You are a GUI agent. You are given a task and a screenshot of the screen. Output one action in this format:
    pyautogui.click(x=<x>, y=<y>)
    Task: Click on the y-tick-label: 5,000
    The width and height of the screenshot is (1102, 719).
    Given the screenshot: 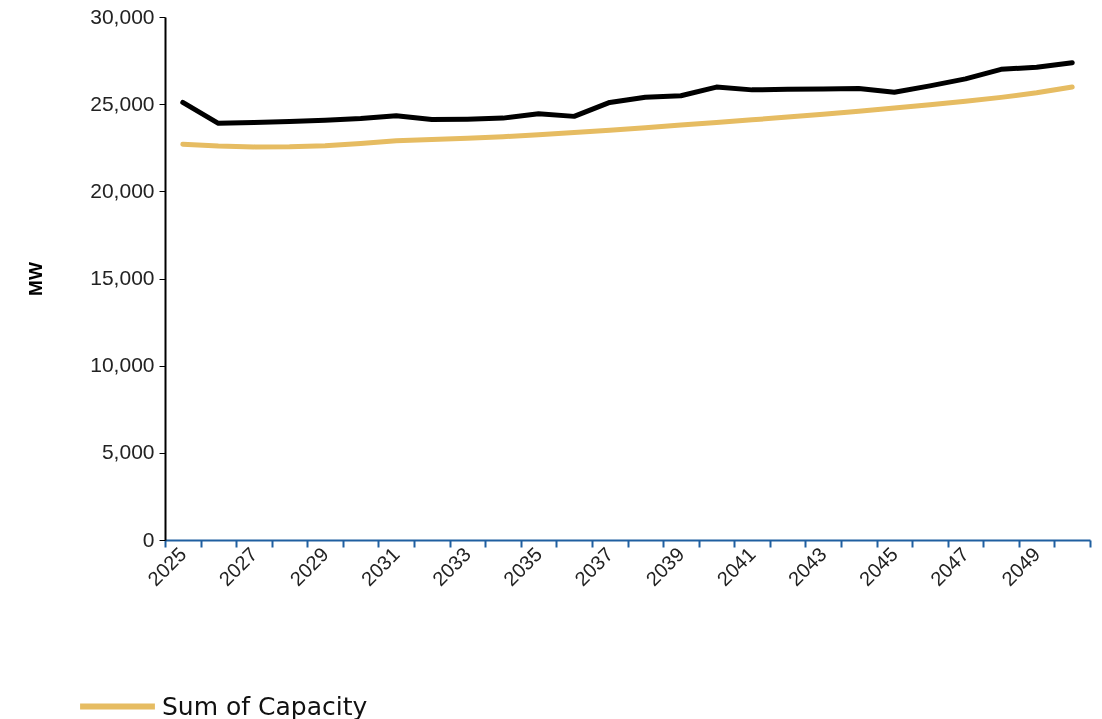 What is the action you would take?
    pyautogui.click(x=128, y=452)
    